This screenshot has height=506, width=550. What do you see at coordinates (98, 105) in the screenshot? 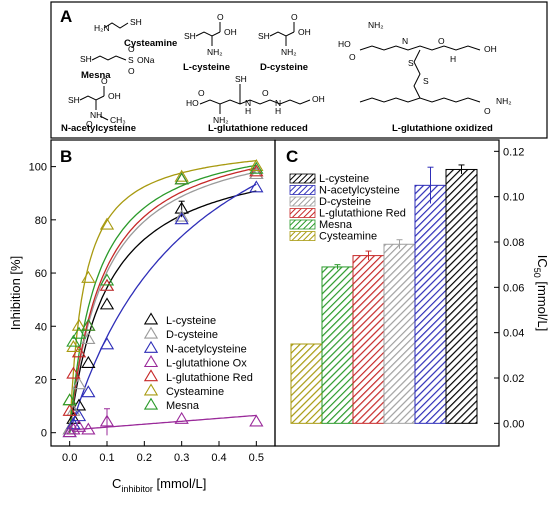
I see `structure-n-acetylcysteine: SH OH O NH O CH₃ N-acetylcysteine` at bounding box center [98, 105].